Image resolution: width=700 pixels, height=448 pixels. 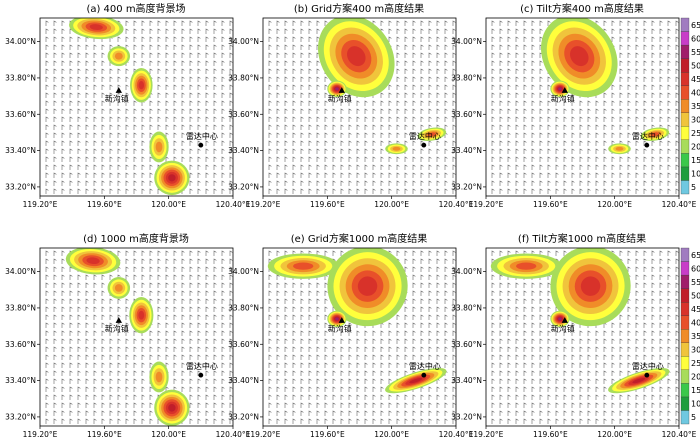 What do you see at coordinates (619, 148) in the screenshot?
I see `echo-contour-35dbz` at bounding box center [619, 148].